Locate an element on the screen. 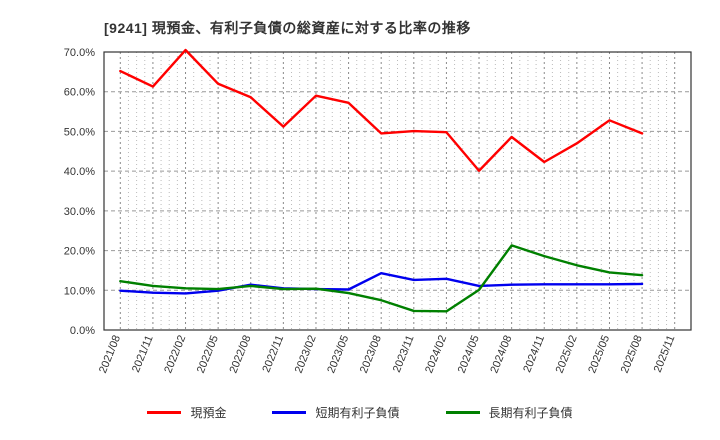 This screenshot has width=720, height=440. svg-text: 2022/02 is located at coordinates (175, 354).